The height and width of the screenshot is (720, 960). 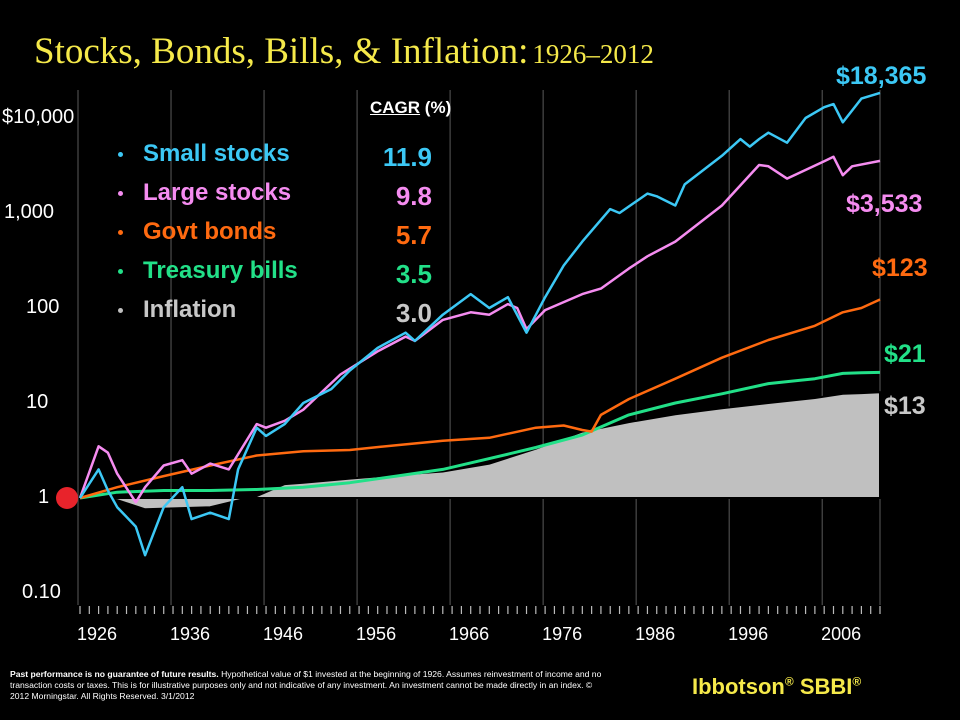 What do you see at coordinates (407, 157) in the screenshot?
I see `cagr-value-small-stocks: 11.9` at bounding box center [407, 157].